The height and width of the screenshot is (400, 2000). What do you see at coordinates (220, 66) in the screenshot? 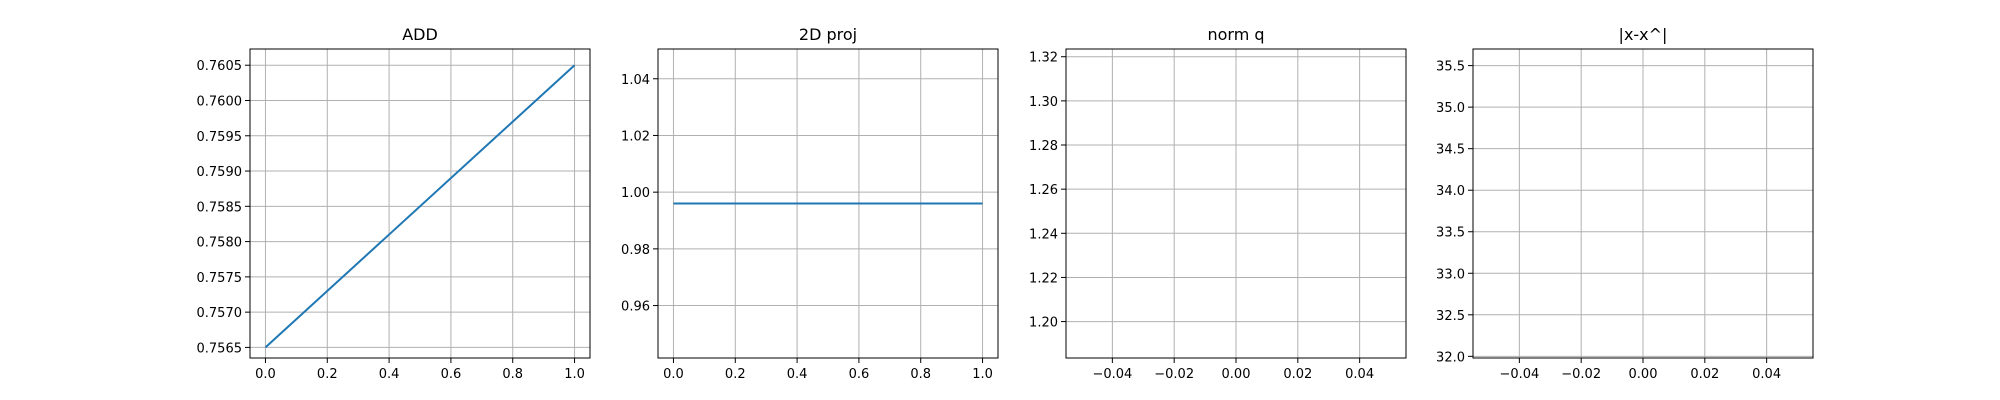
I see `y-tick-label: 0.7605` at bounding box center [220, 66].